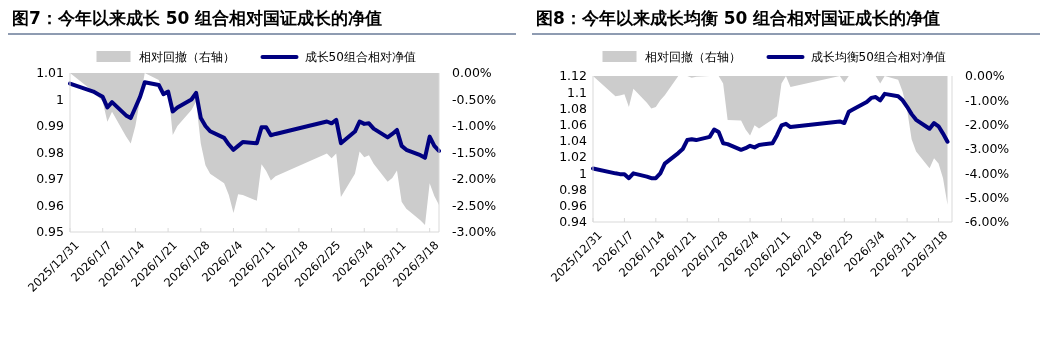  I want to click on y-tick-label: 1.1, so click(577, 92).